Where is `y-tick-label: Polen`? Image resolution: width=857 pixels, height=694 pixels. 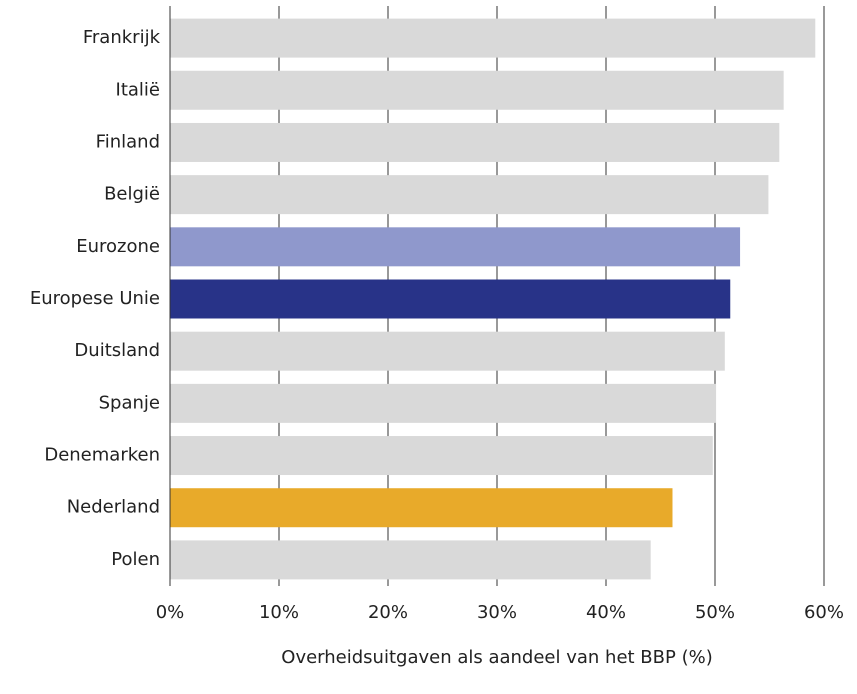
y-tick-label: Polen is located at coordinates (135, 559).